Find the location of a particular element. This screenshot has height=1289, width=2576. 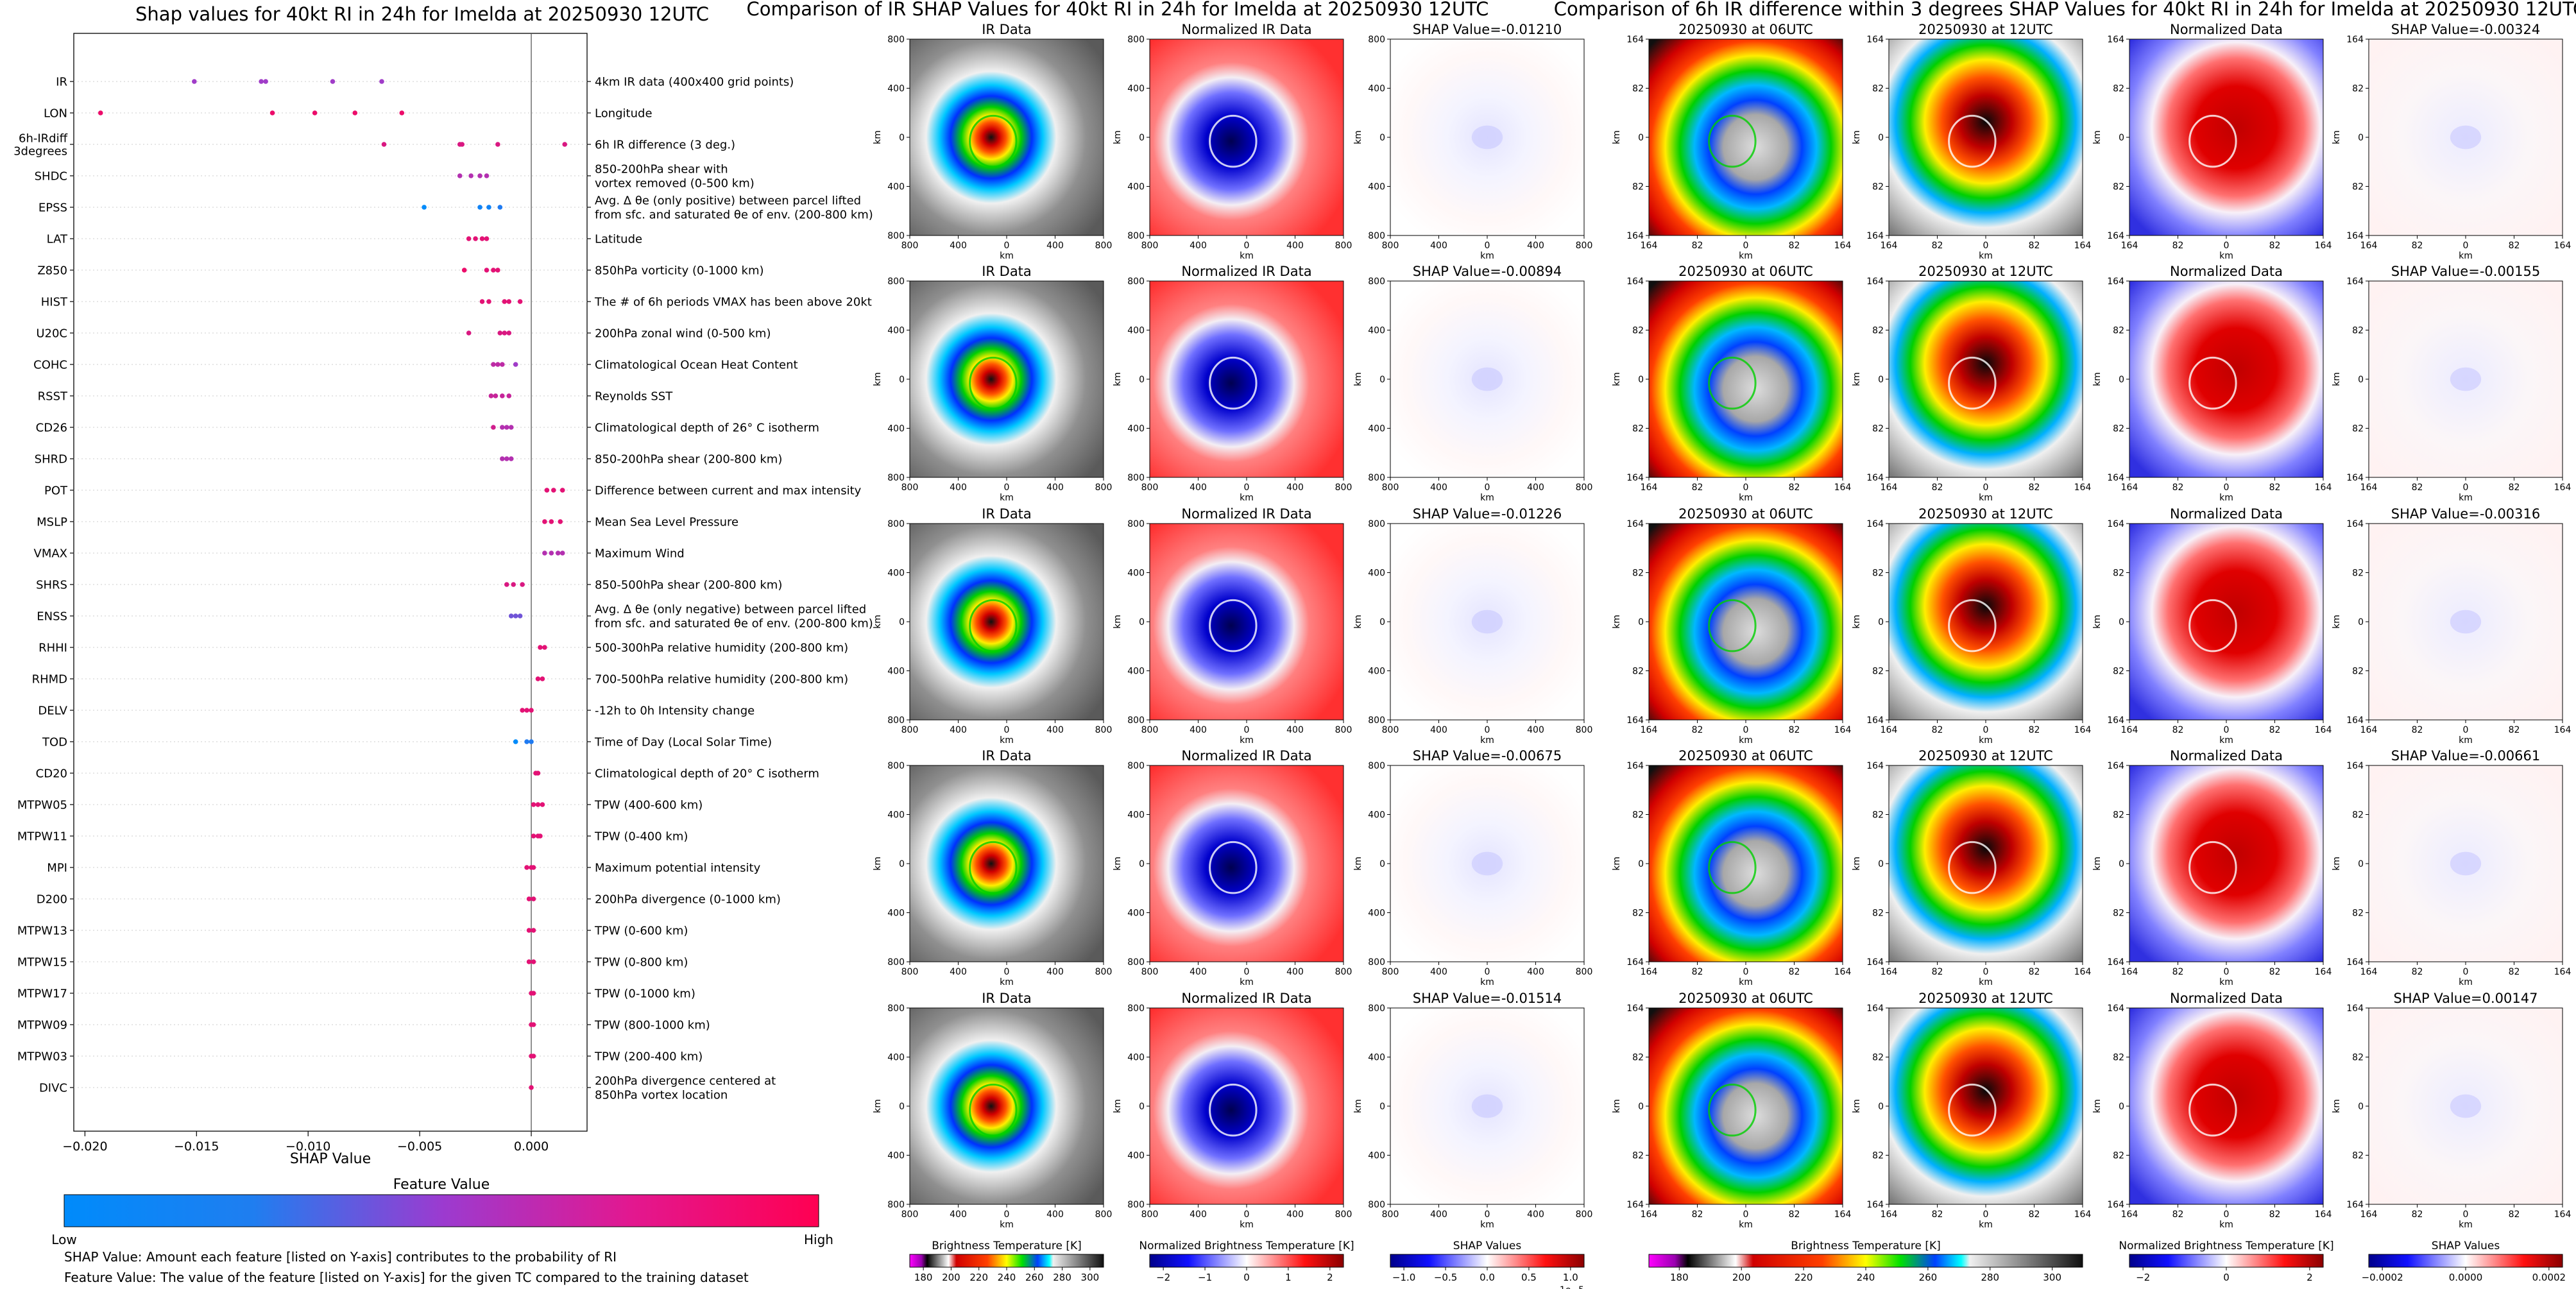

shap-value-title: SHAP Value=-0.00661 is located at coordinates (2466, 756).